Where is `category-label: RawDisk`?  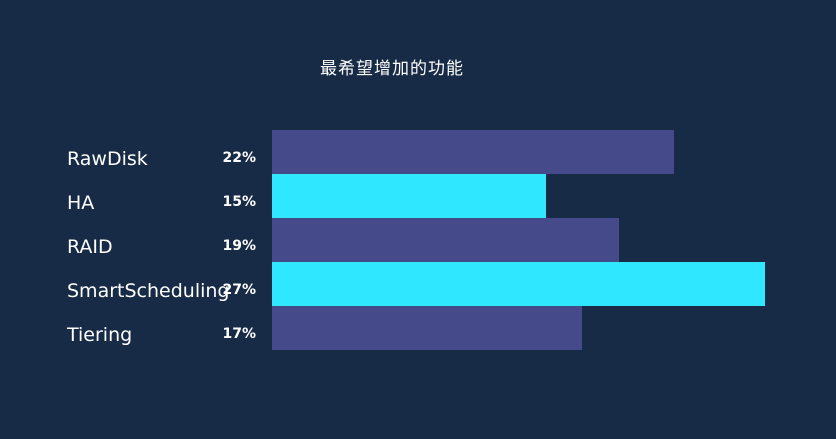 category-label: RawDisk is located at coordinates (107, 159).